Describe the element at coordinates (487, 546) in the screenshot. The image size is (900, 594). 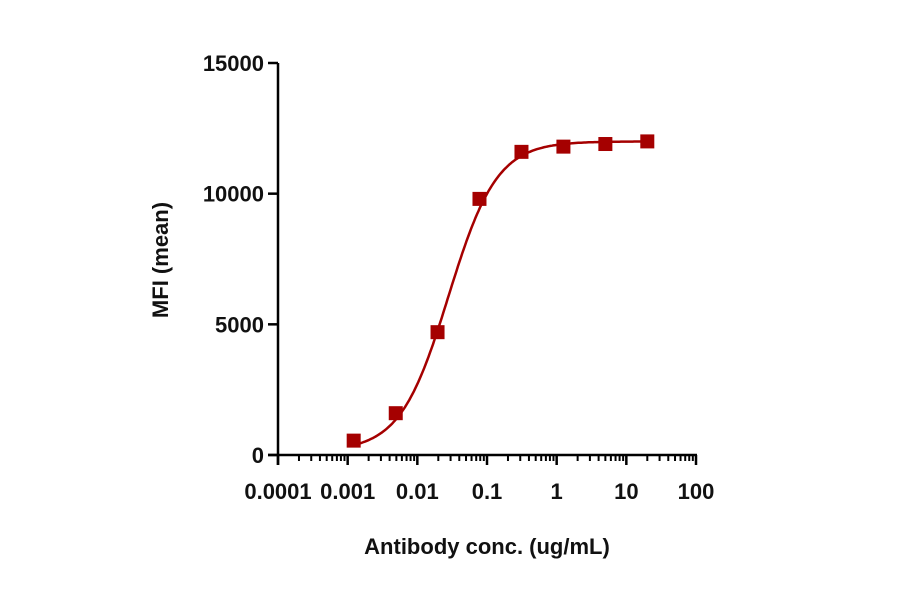
I see `x-axis-title: Antibody conc. (ug/mL)` at that location.